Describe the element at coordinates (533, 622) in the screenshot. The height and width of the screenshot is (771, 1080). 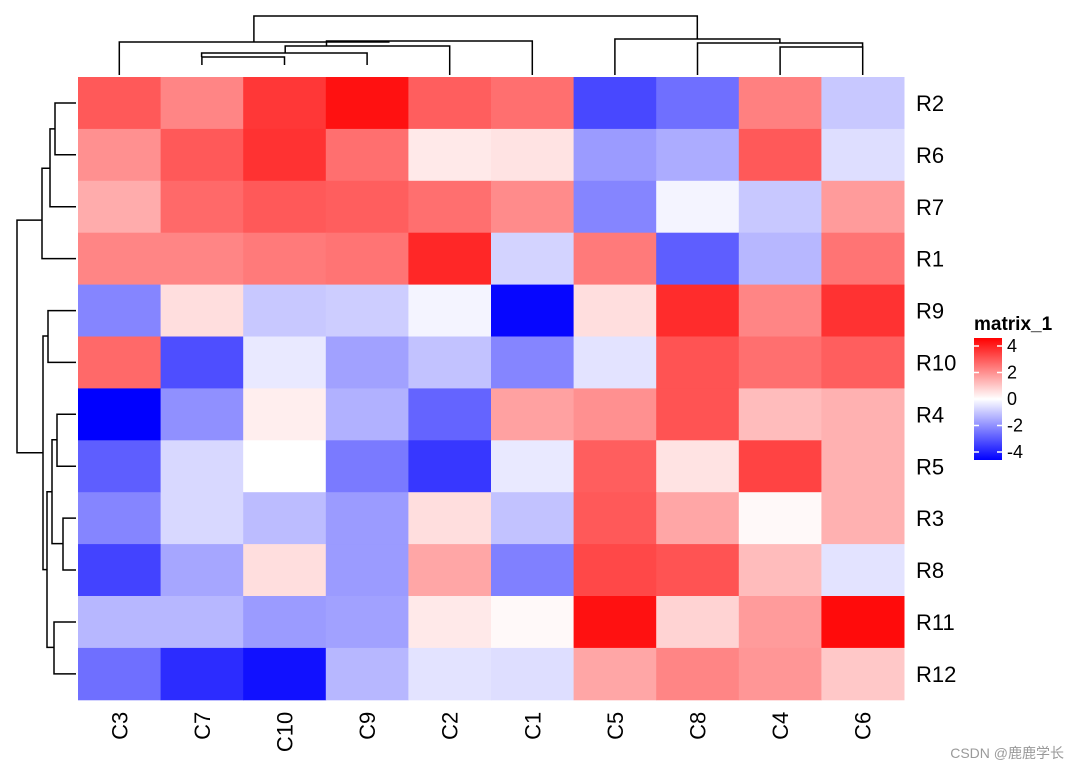
I see `heatmap-cell-R11-C1` at that location.